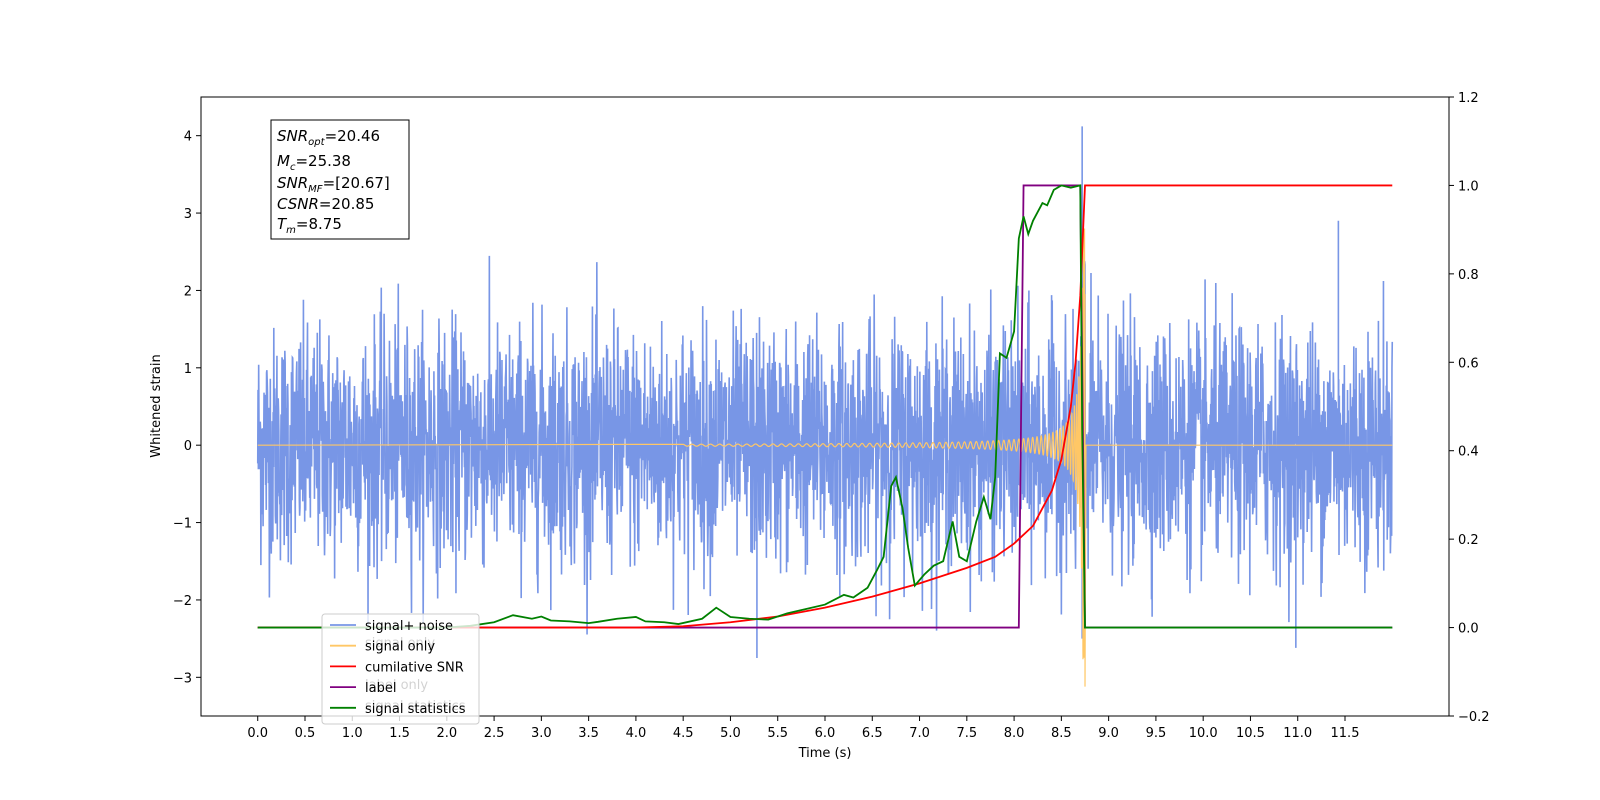 Image resolution: width=1600 pixels, height=800 pixels. Describe the element at coordinates (328, 137) in the screenshot. I see `info-line: SNRopt=20.46` at that location.